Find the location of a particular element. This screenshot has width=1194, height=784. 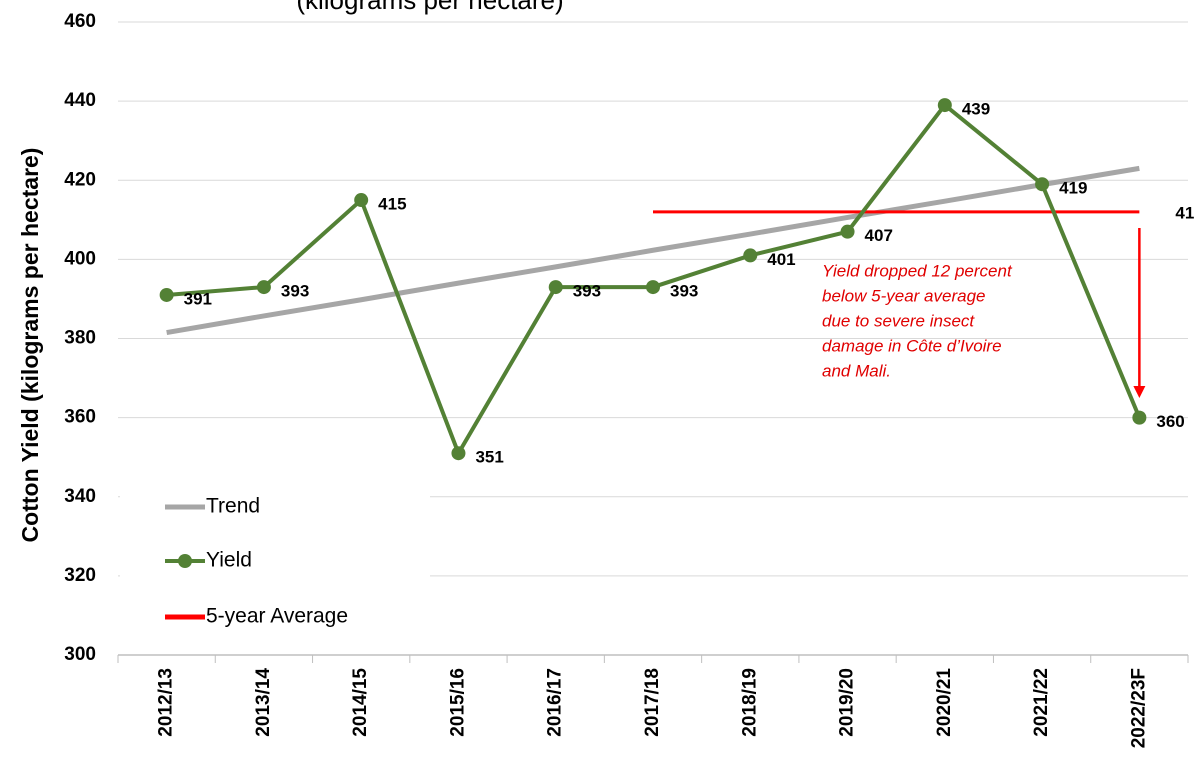

x-tick-label: 2015/16 is located at coordinates (457, 702).